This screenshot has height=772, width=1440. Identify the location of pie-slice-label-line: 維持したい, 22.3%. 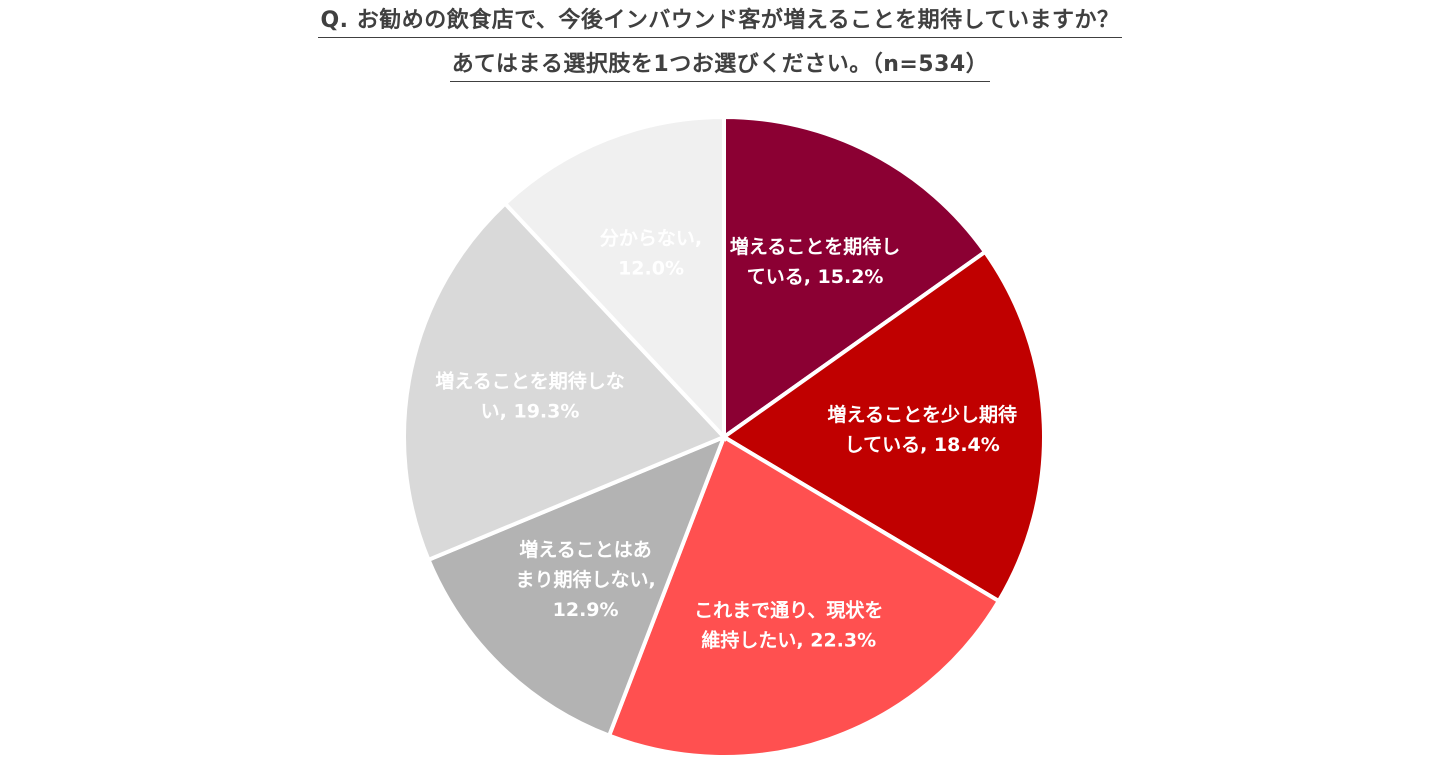
(788, 640).